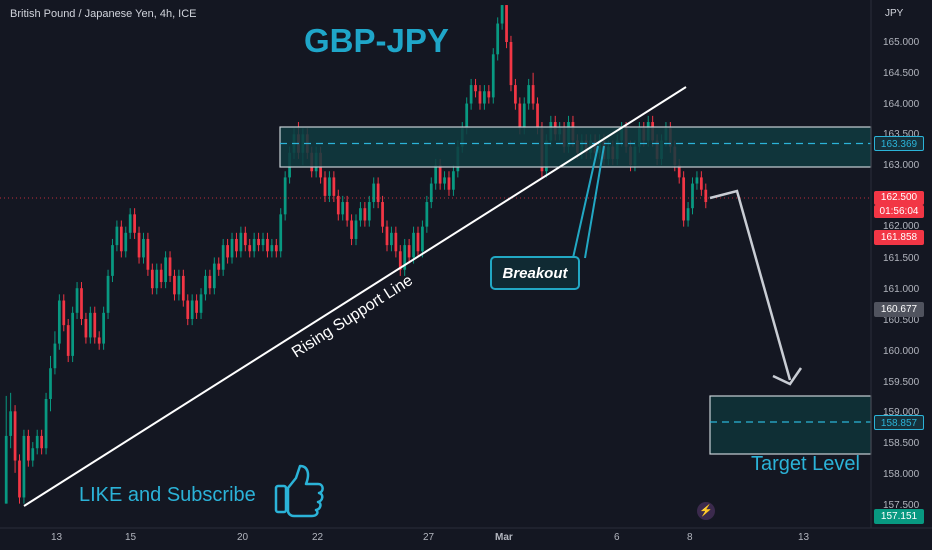  Describe the element at coordinates (575, 147) in the screenshot. I see `resistance-zone` at that location.